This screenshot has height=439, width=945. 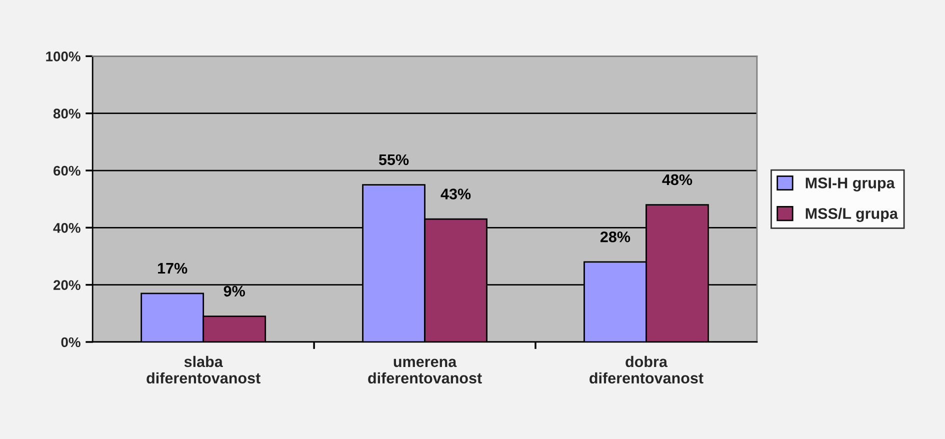 I want to click on y-tick-label: 20%, so click(x=66, y=285).